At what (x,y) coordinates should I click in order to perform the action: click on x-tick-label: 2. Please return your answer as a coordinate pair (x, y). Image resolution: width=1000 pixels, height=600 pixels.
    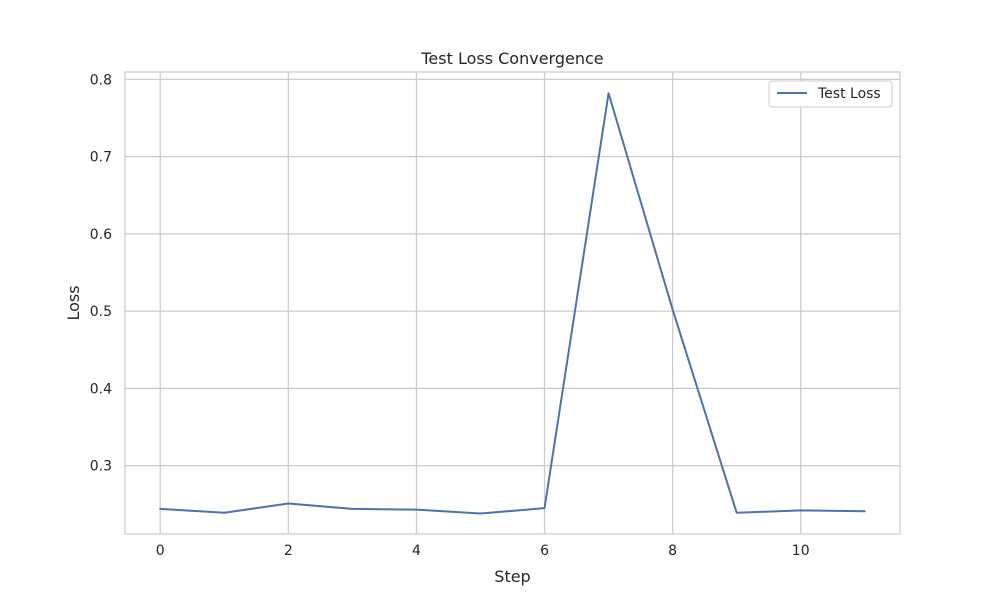
    Looking at the image, I should click on (288, 551).